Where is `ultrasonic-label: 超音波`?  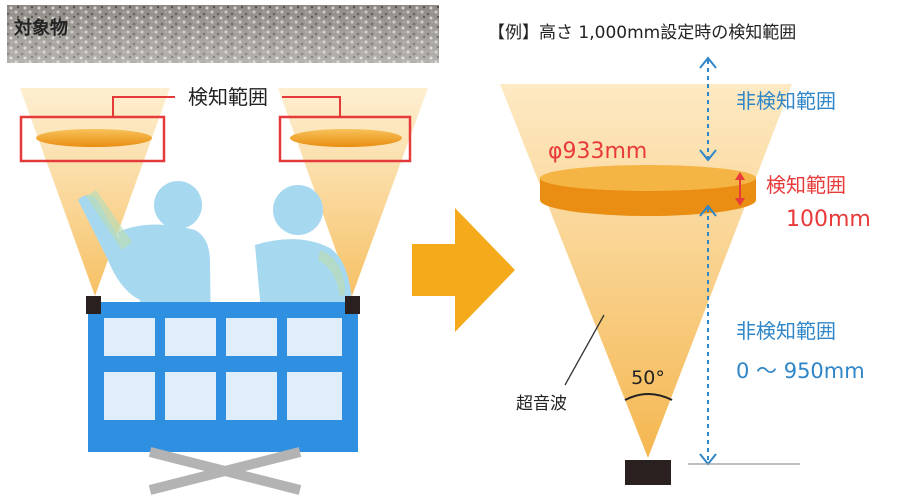 ultrasonic-label: 超音波 is located at coordinates (541, 404).